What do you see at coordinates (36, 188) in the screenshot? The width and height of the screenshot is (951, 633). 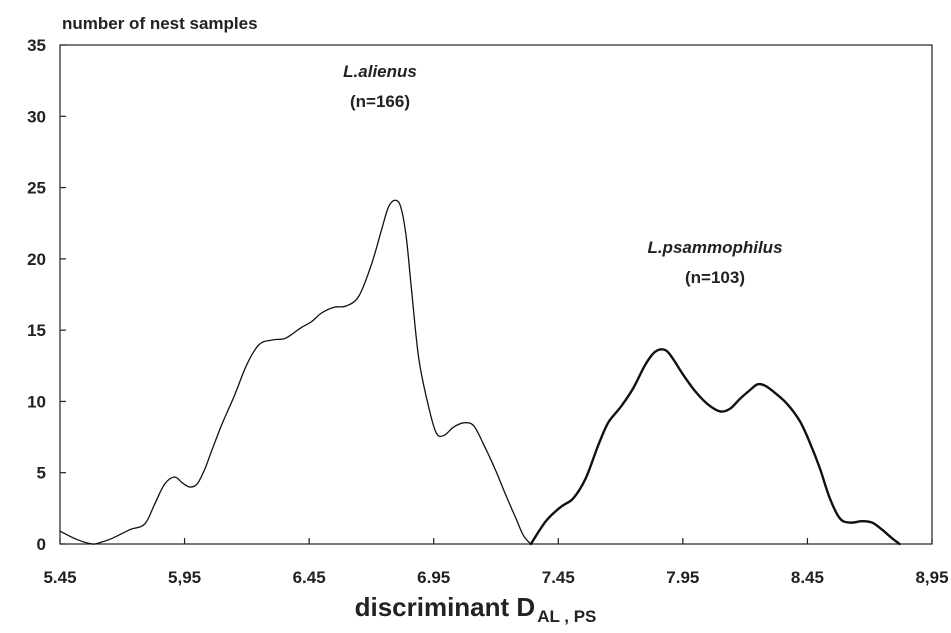 I see `y-tick-label: 25` at bounding box center [36, 188].